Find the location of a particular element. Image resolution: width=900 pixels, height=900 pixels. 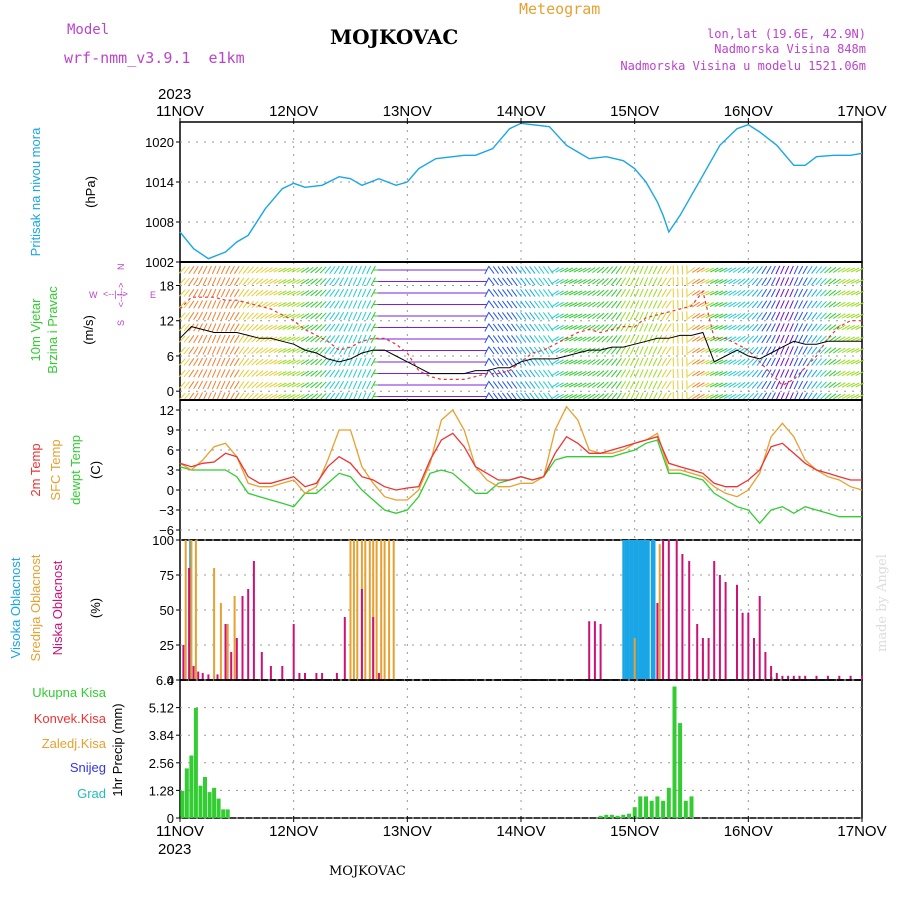

cloud-series is located at coordinates (522, 610).